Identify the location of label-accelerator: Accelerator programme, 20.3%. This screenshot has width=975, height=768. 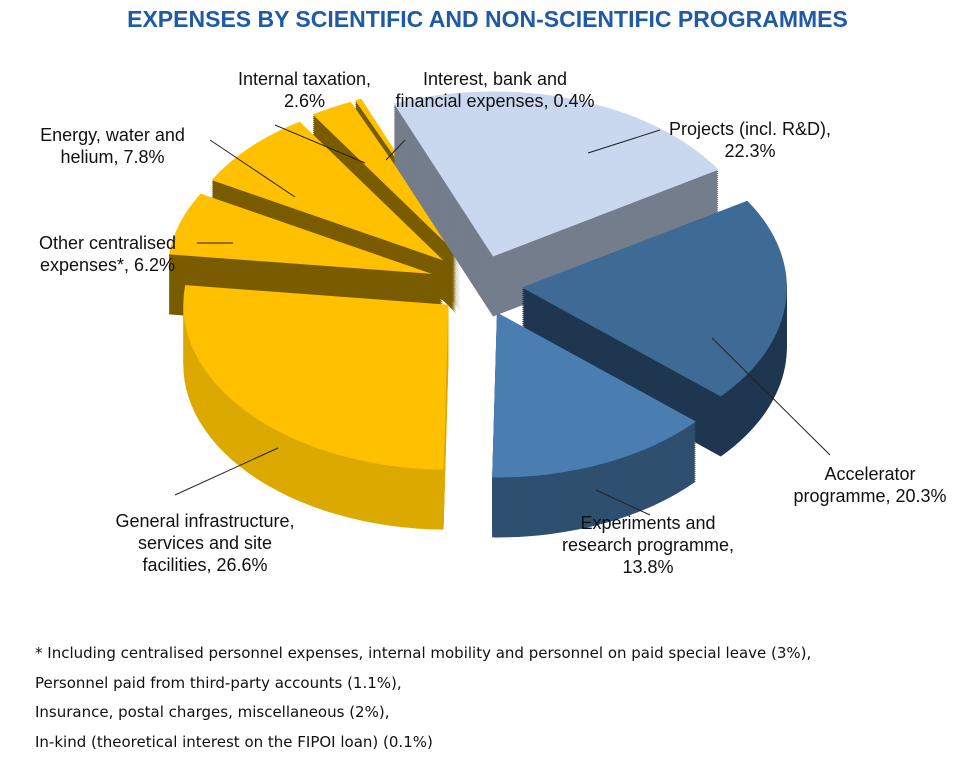
(870, 485).